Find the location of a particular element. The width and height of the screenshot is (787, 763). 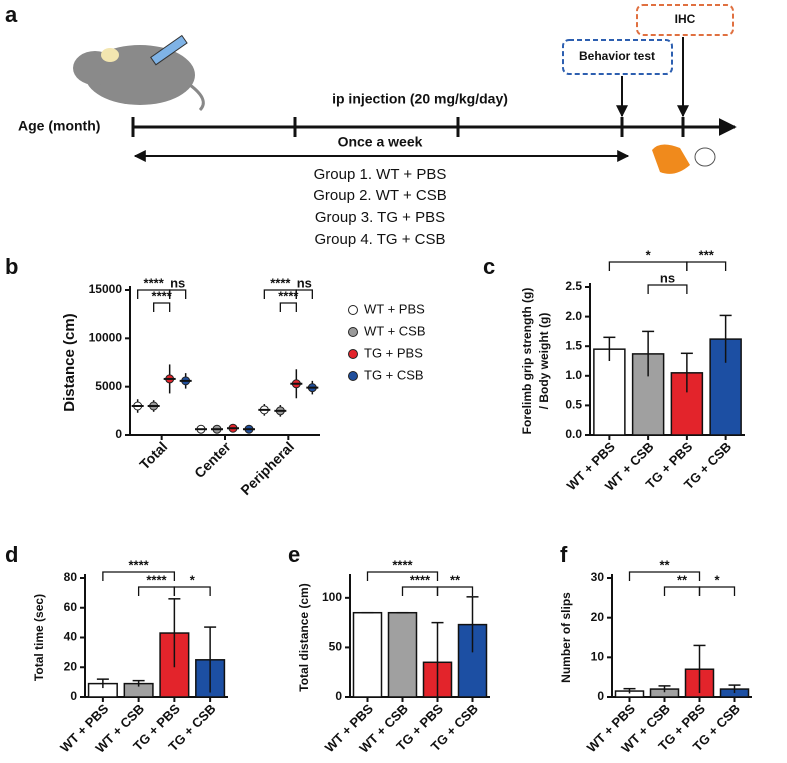

legend-label: WT + PBS is located at coordinates (394, 308).